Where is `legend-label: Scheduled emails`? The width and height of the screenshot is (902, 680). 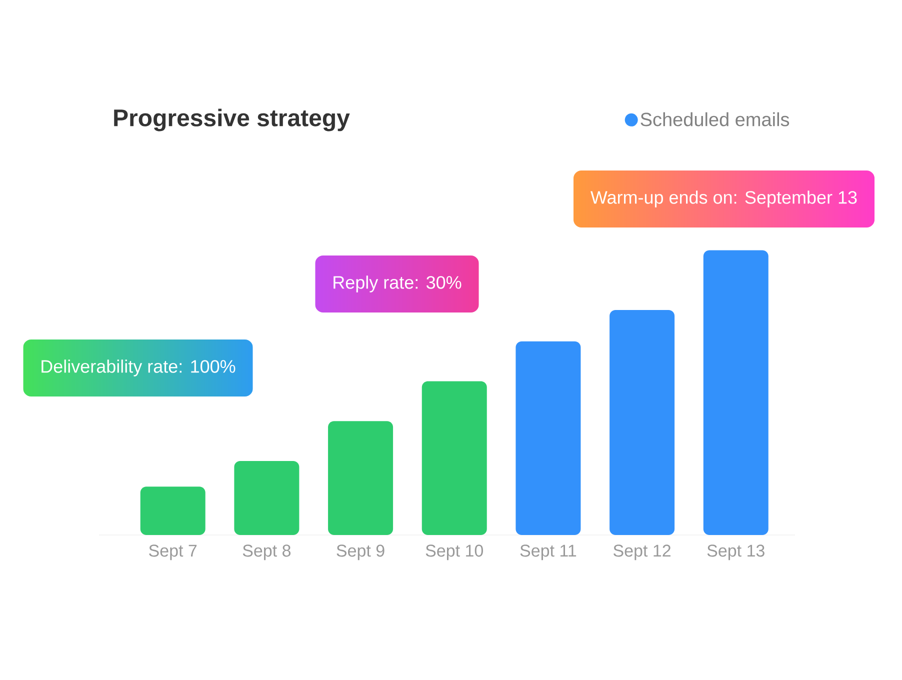
legend-label: Scheduled emails is located at coordinates (715, 119).